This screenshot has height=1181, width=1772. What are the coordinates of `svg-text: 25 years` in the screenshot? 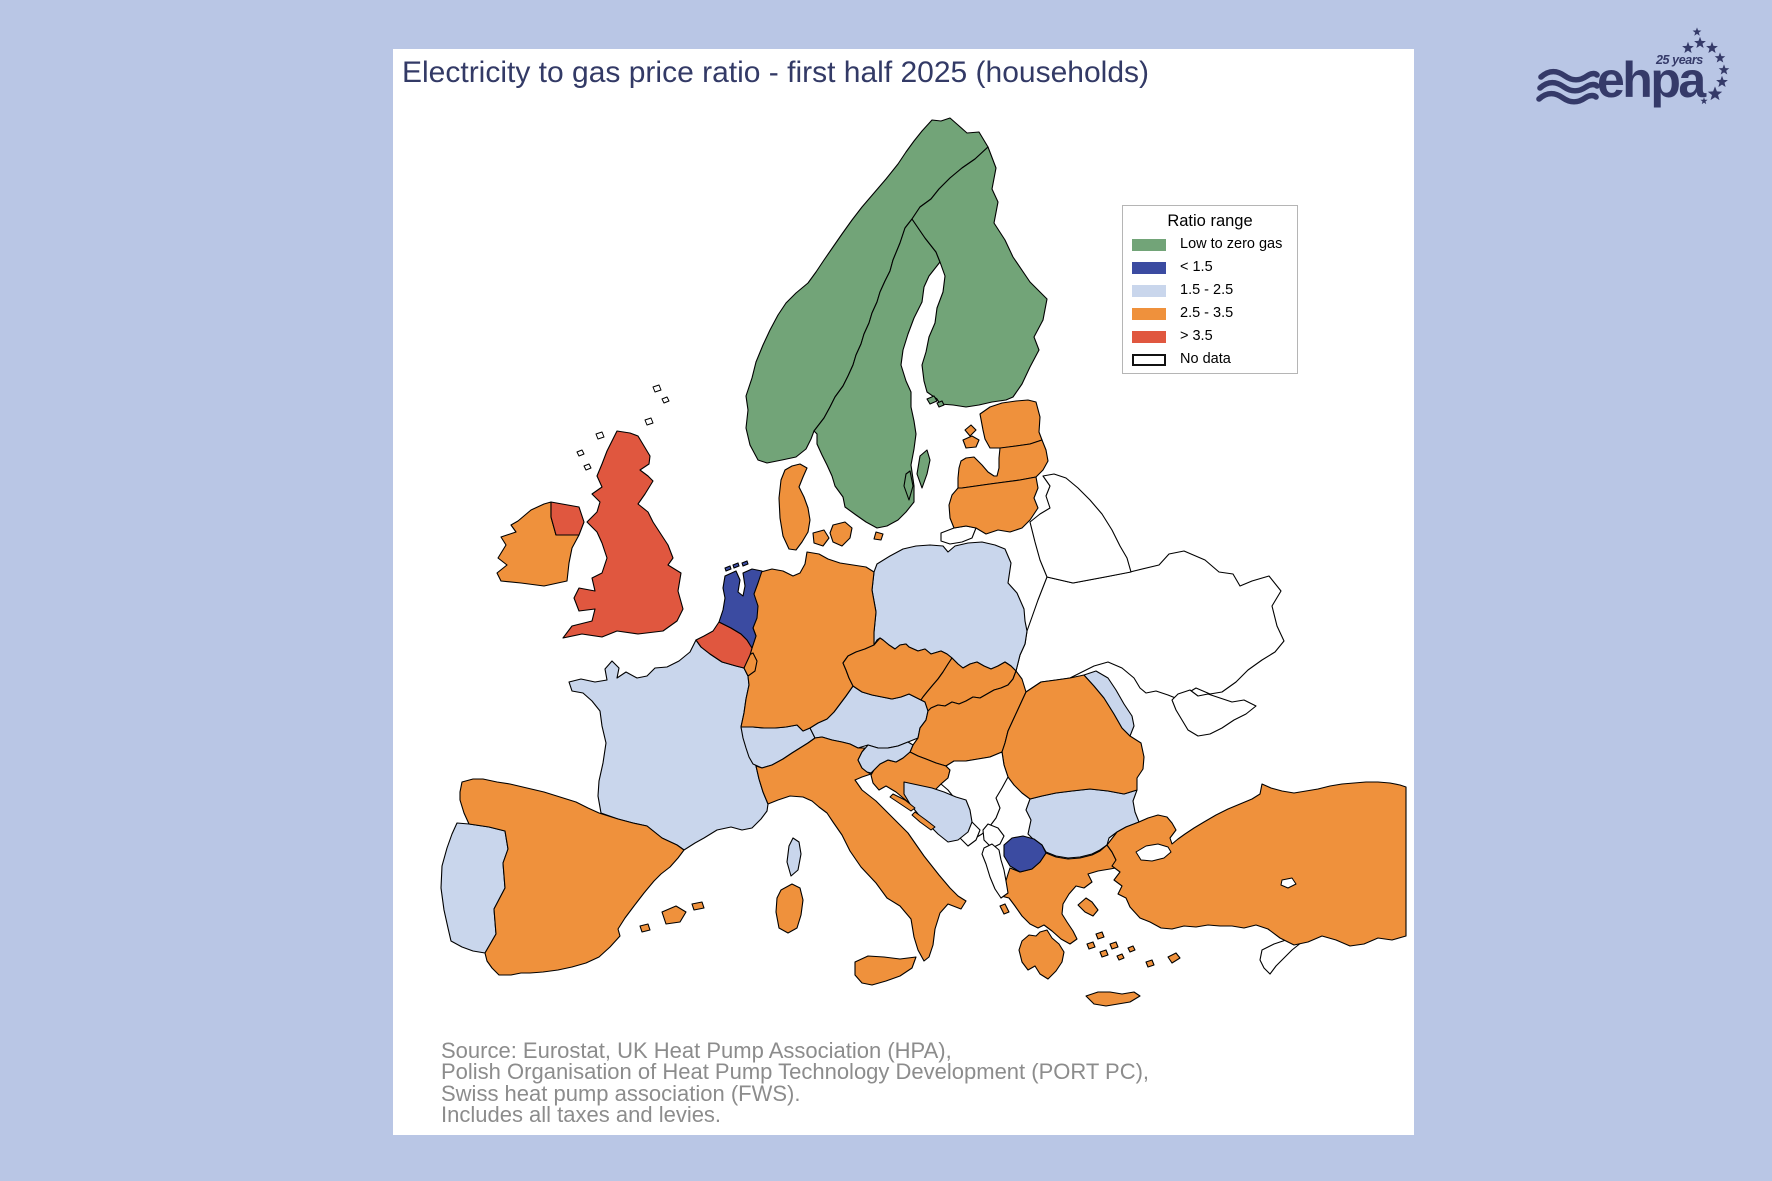 It's located at (1679, 60).